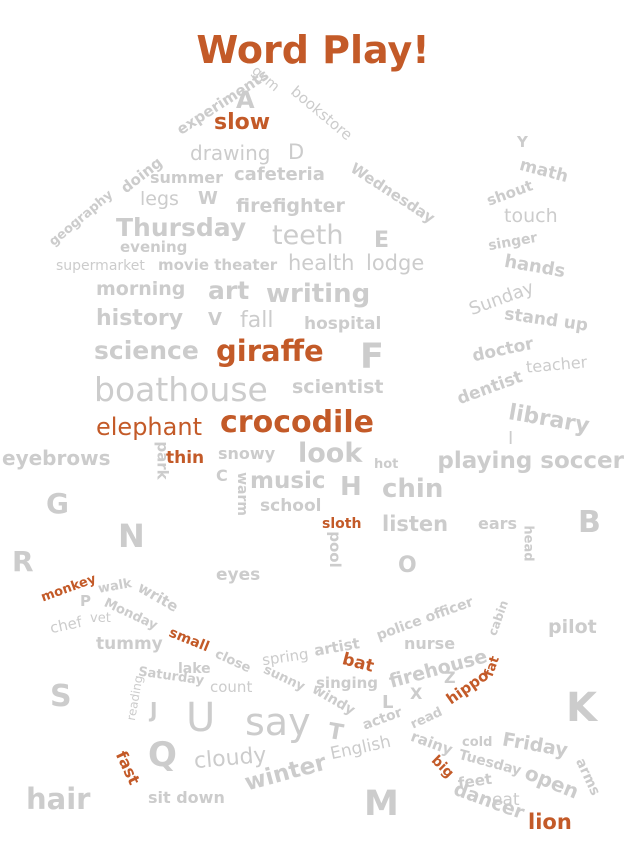 The width and height of the screenshot is (626, 844). I want to click on word-76: write, so click(158, 597).